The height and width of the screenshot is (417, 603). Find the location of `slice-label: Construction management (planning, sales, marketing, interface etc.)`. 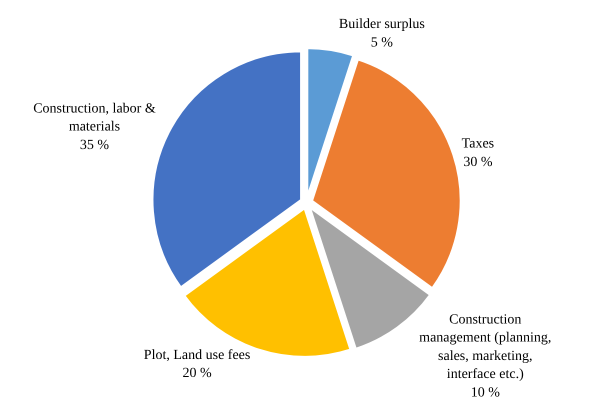

slice-label: Construction management (planning, sales, marketing, interface etc.) is located at coordinates (485, 347).